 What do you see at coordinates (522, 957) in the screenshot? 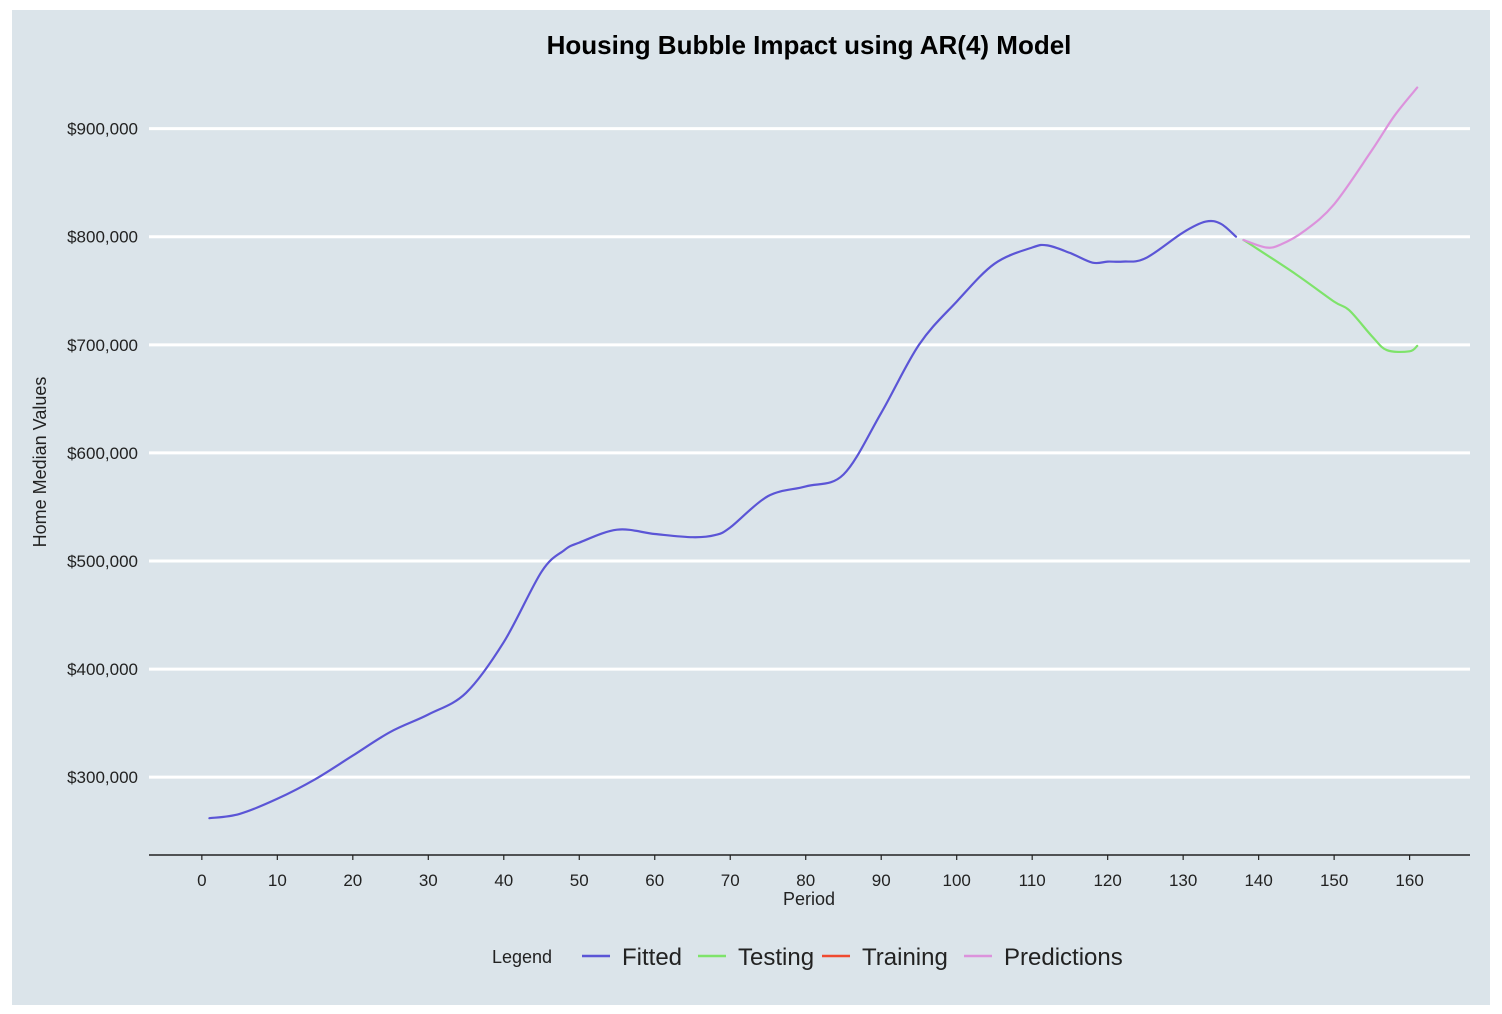
I see `legend-title: Legend` at bounding box center [522, 957].